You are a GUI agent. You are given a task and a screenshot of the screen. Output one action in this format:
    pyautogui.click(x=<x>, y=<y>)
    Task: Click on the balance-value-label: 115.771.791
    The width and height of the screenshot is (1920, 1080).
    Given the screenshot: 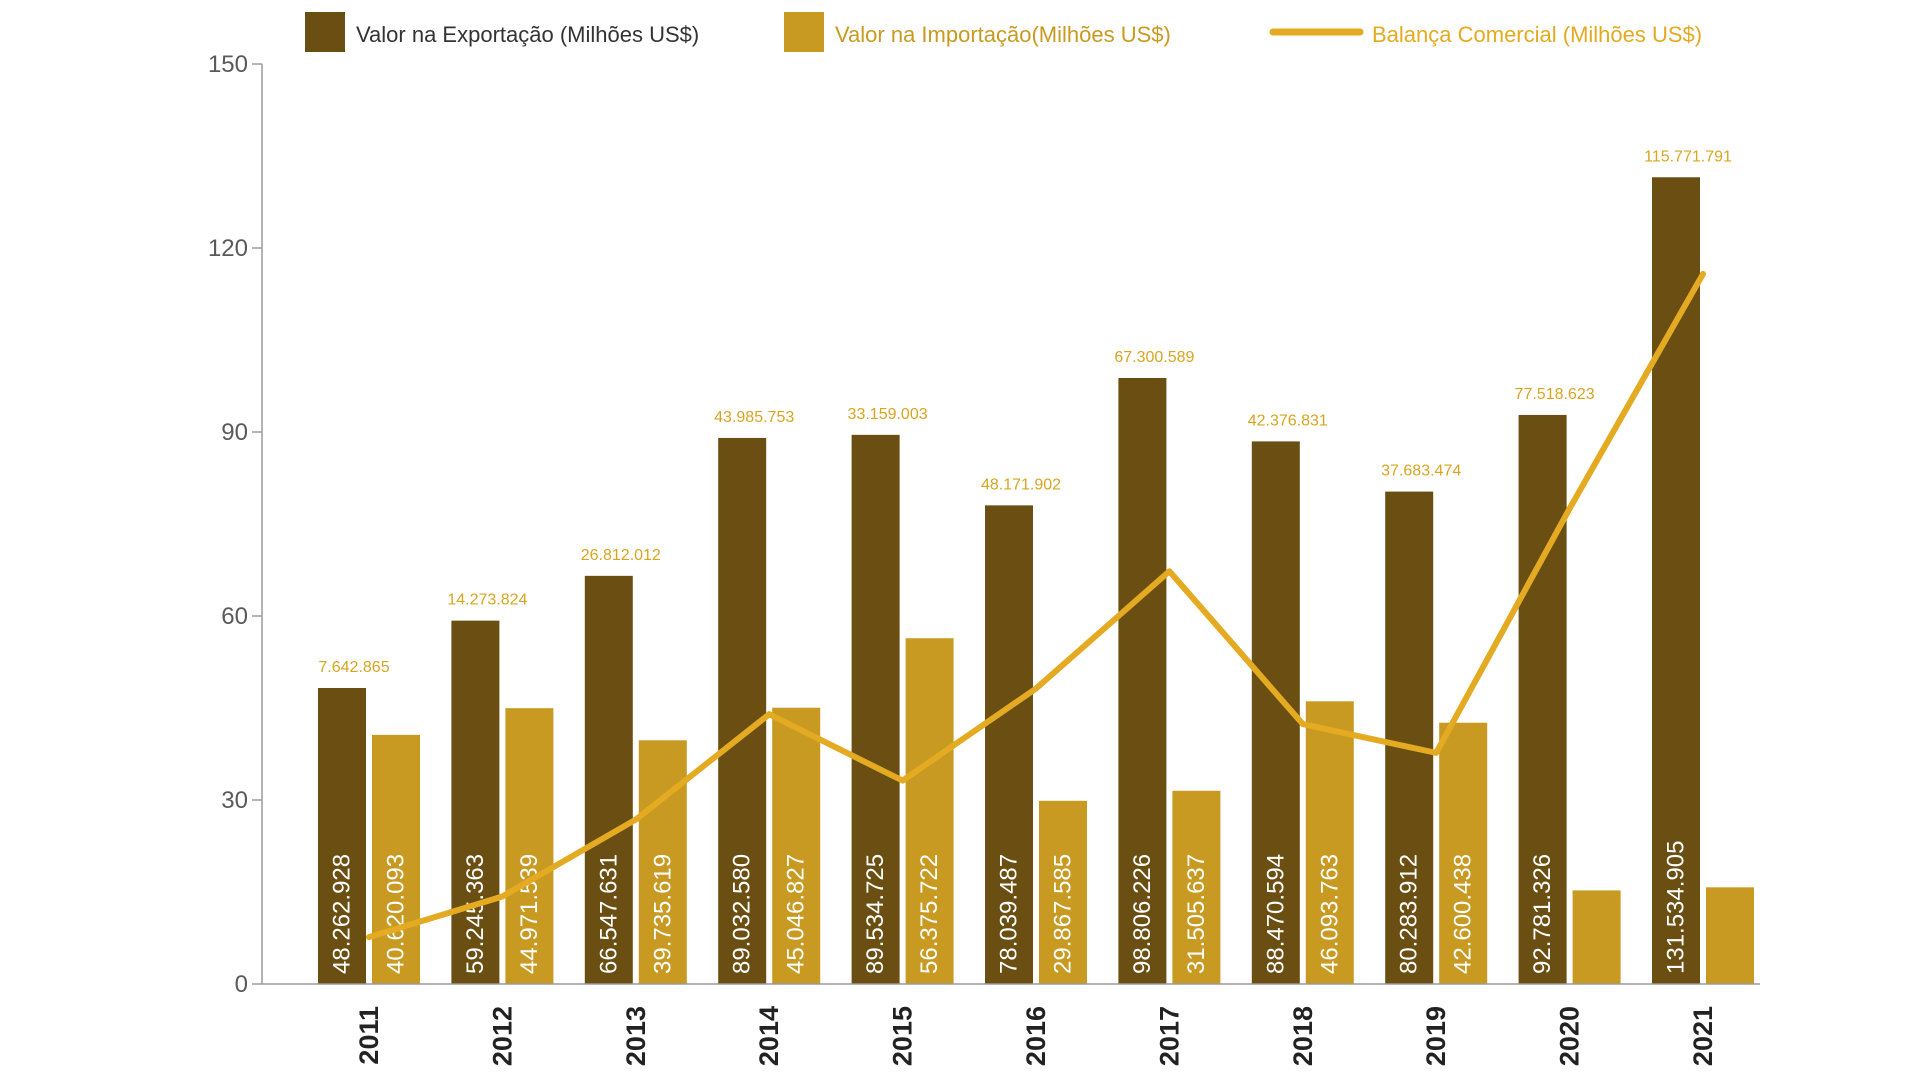 What is the action you would take?
    pyautogui.click(x=1688, y=156)
    